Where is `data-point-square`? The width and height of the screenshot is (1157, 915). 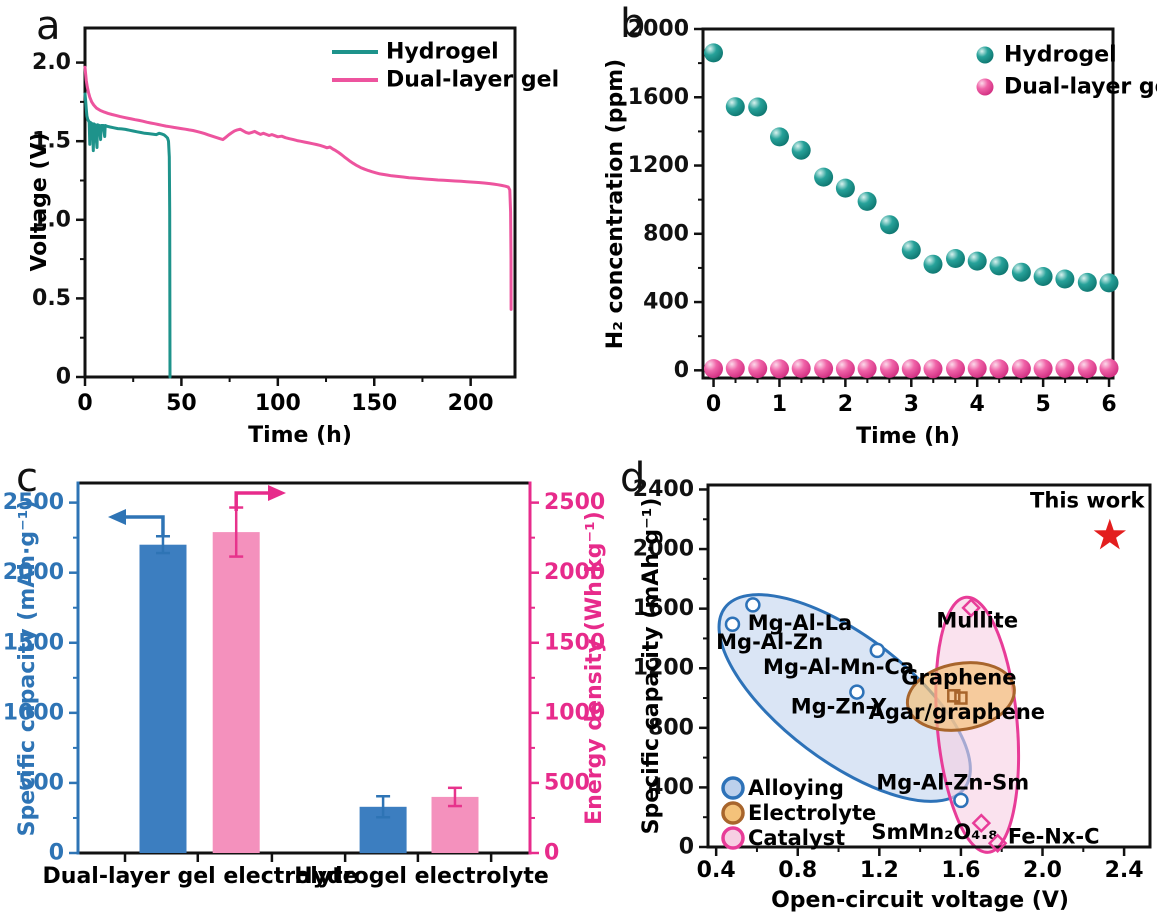
data-point-square is located at coordinates (961, 698).